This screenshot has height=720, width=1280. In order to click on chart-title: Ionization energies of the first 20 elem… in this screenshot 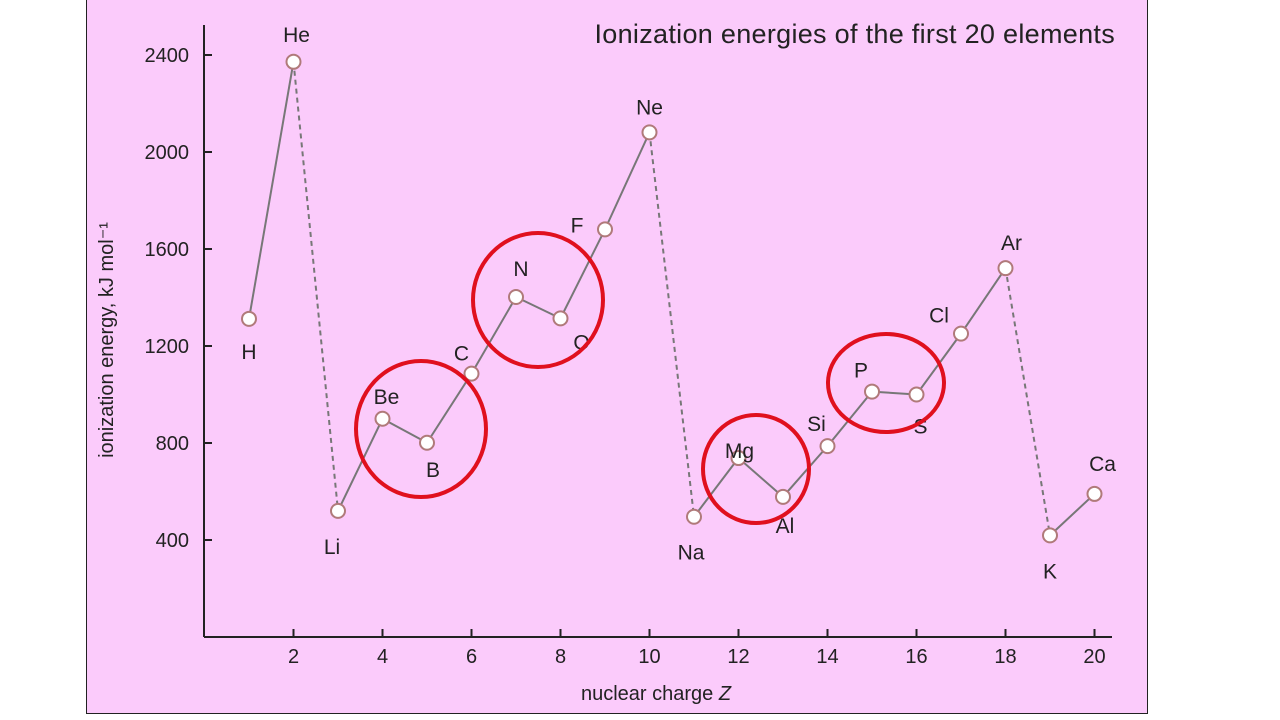, I will do `click(855, 34)`.